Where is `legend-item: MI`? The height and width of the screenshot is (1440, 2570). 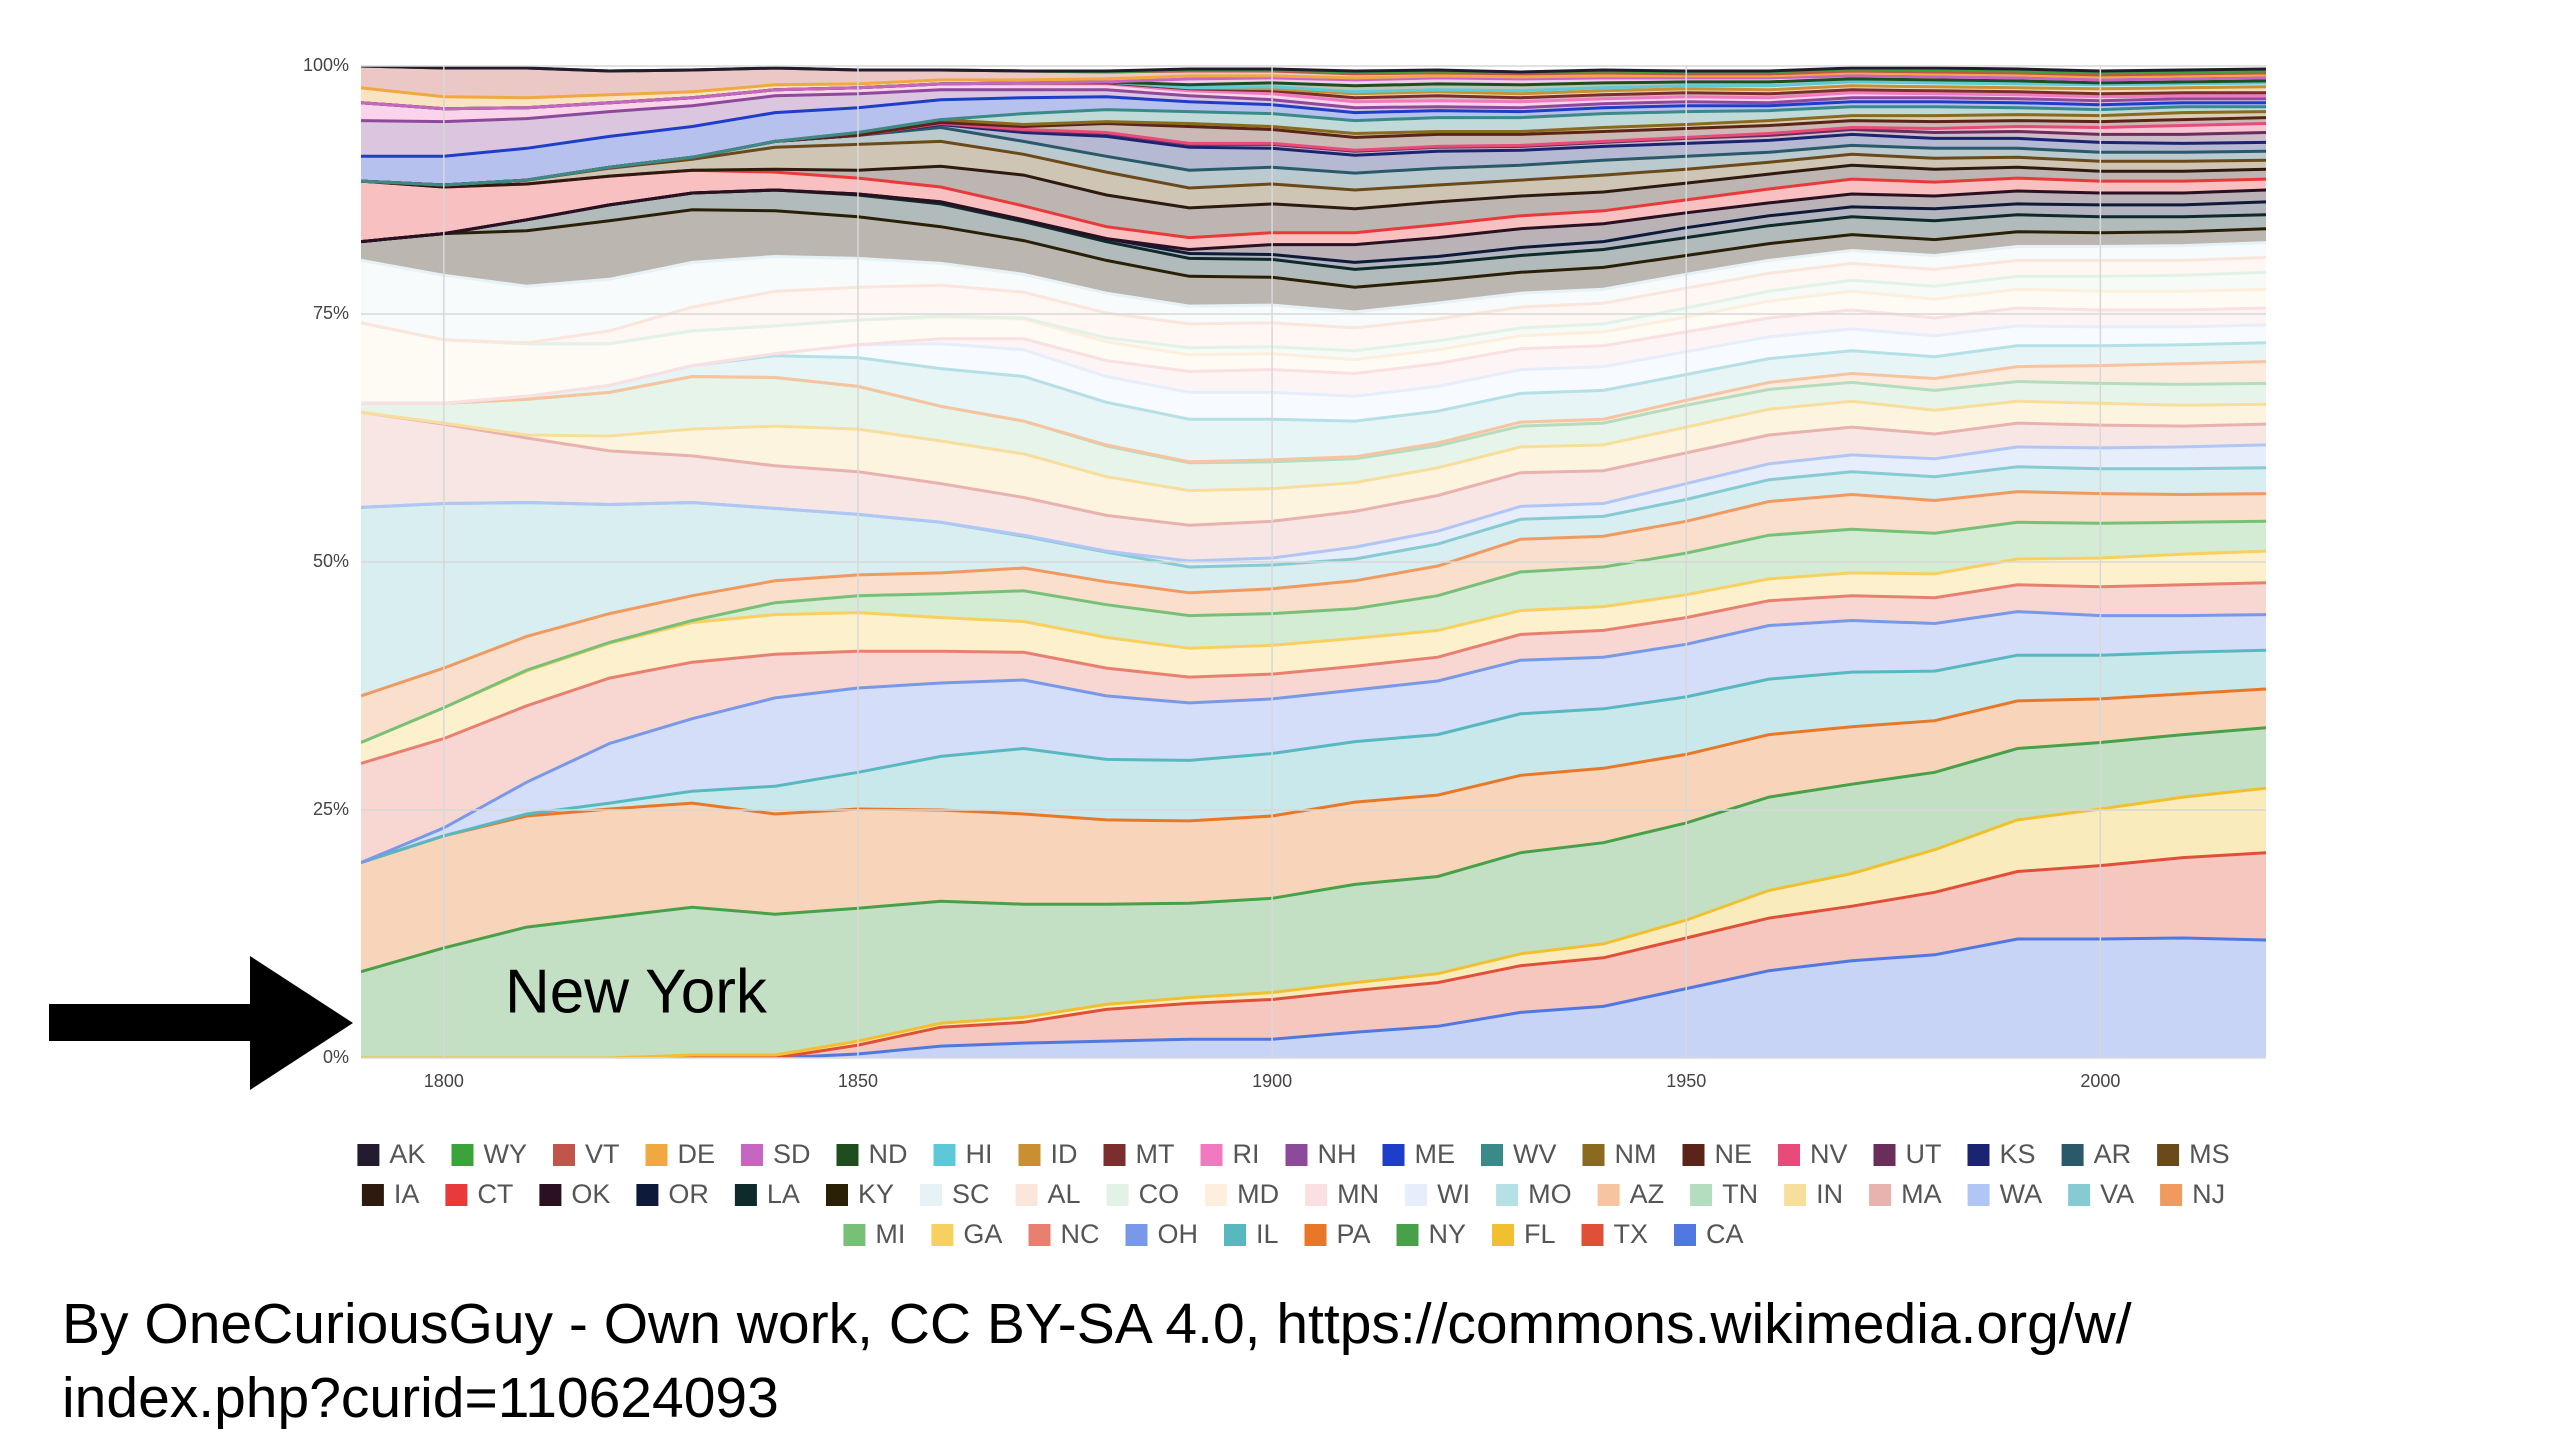
legend-item: MI is located at coordinates (874, 1234).